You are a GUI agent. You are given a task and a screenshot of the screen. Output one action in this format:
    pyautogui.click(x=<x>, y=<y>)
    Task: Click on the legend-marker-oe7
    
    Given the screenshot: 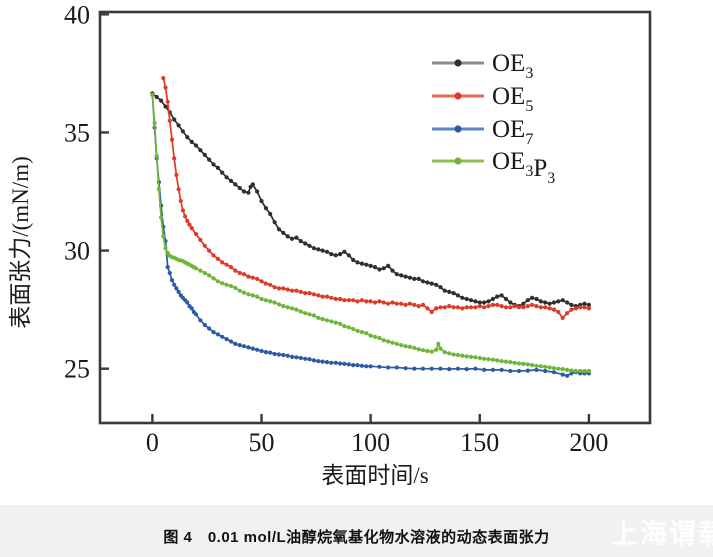 What is the action you would take?
    pyautogui.click(x=458, y=129)
    